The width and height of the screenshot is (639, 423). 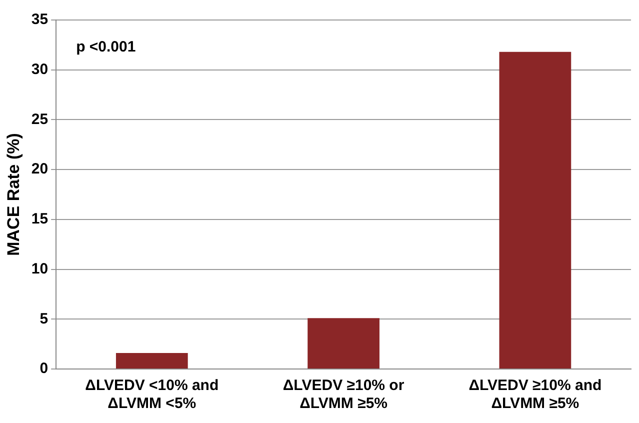 What do you see at coordinates (39, 219) in the screenshot?
I see `y-tick-label: 15` at bounding box center [39, 219].